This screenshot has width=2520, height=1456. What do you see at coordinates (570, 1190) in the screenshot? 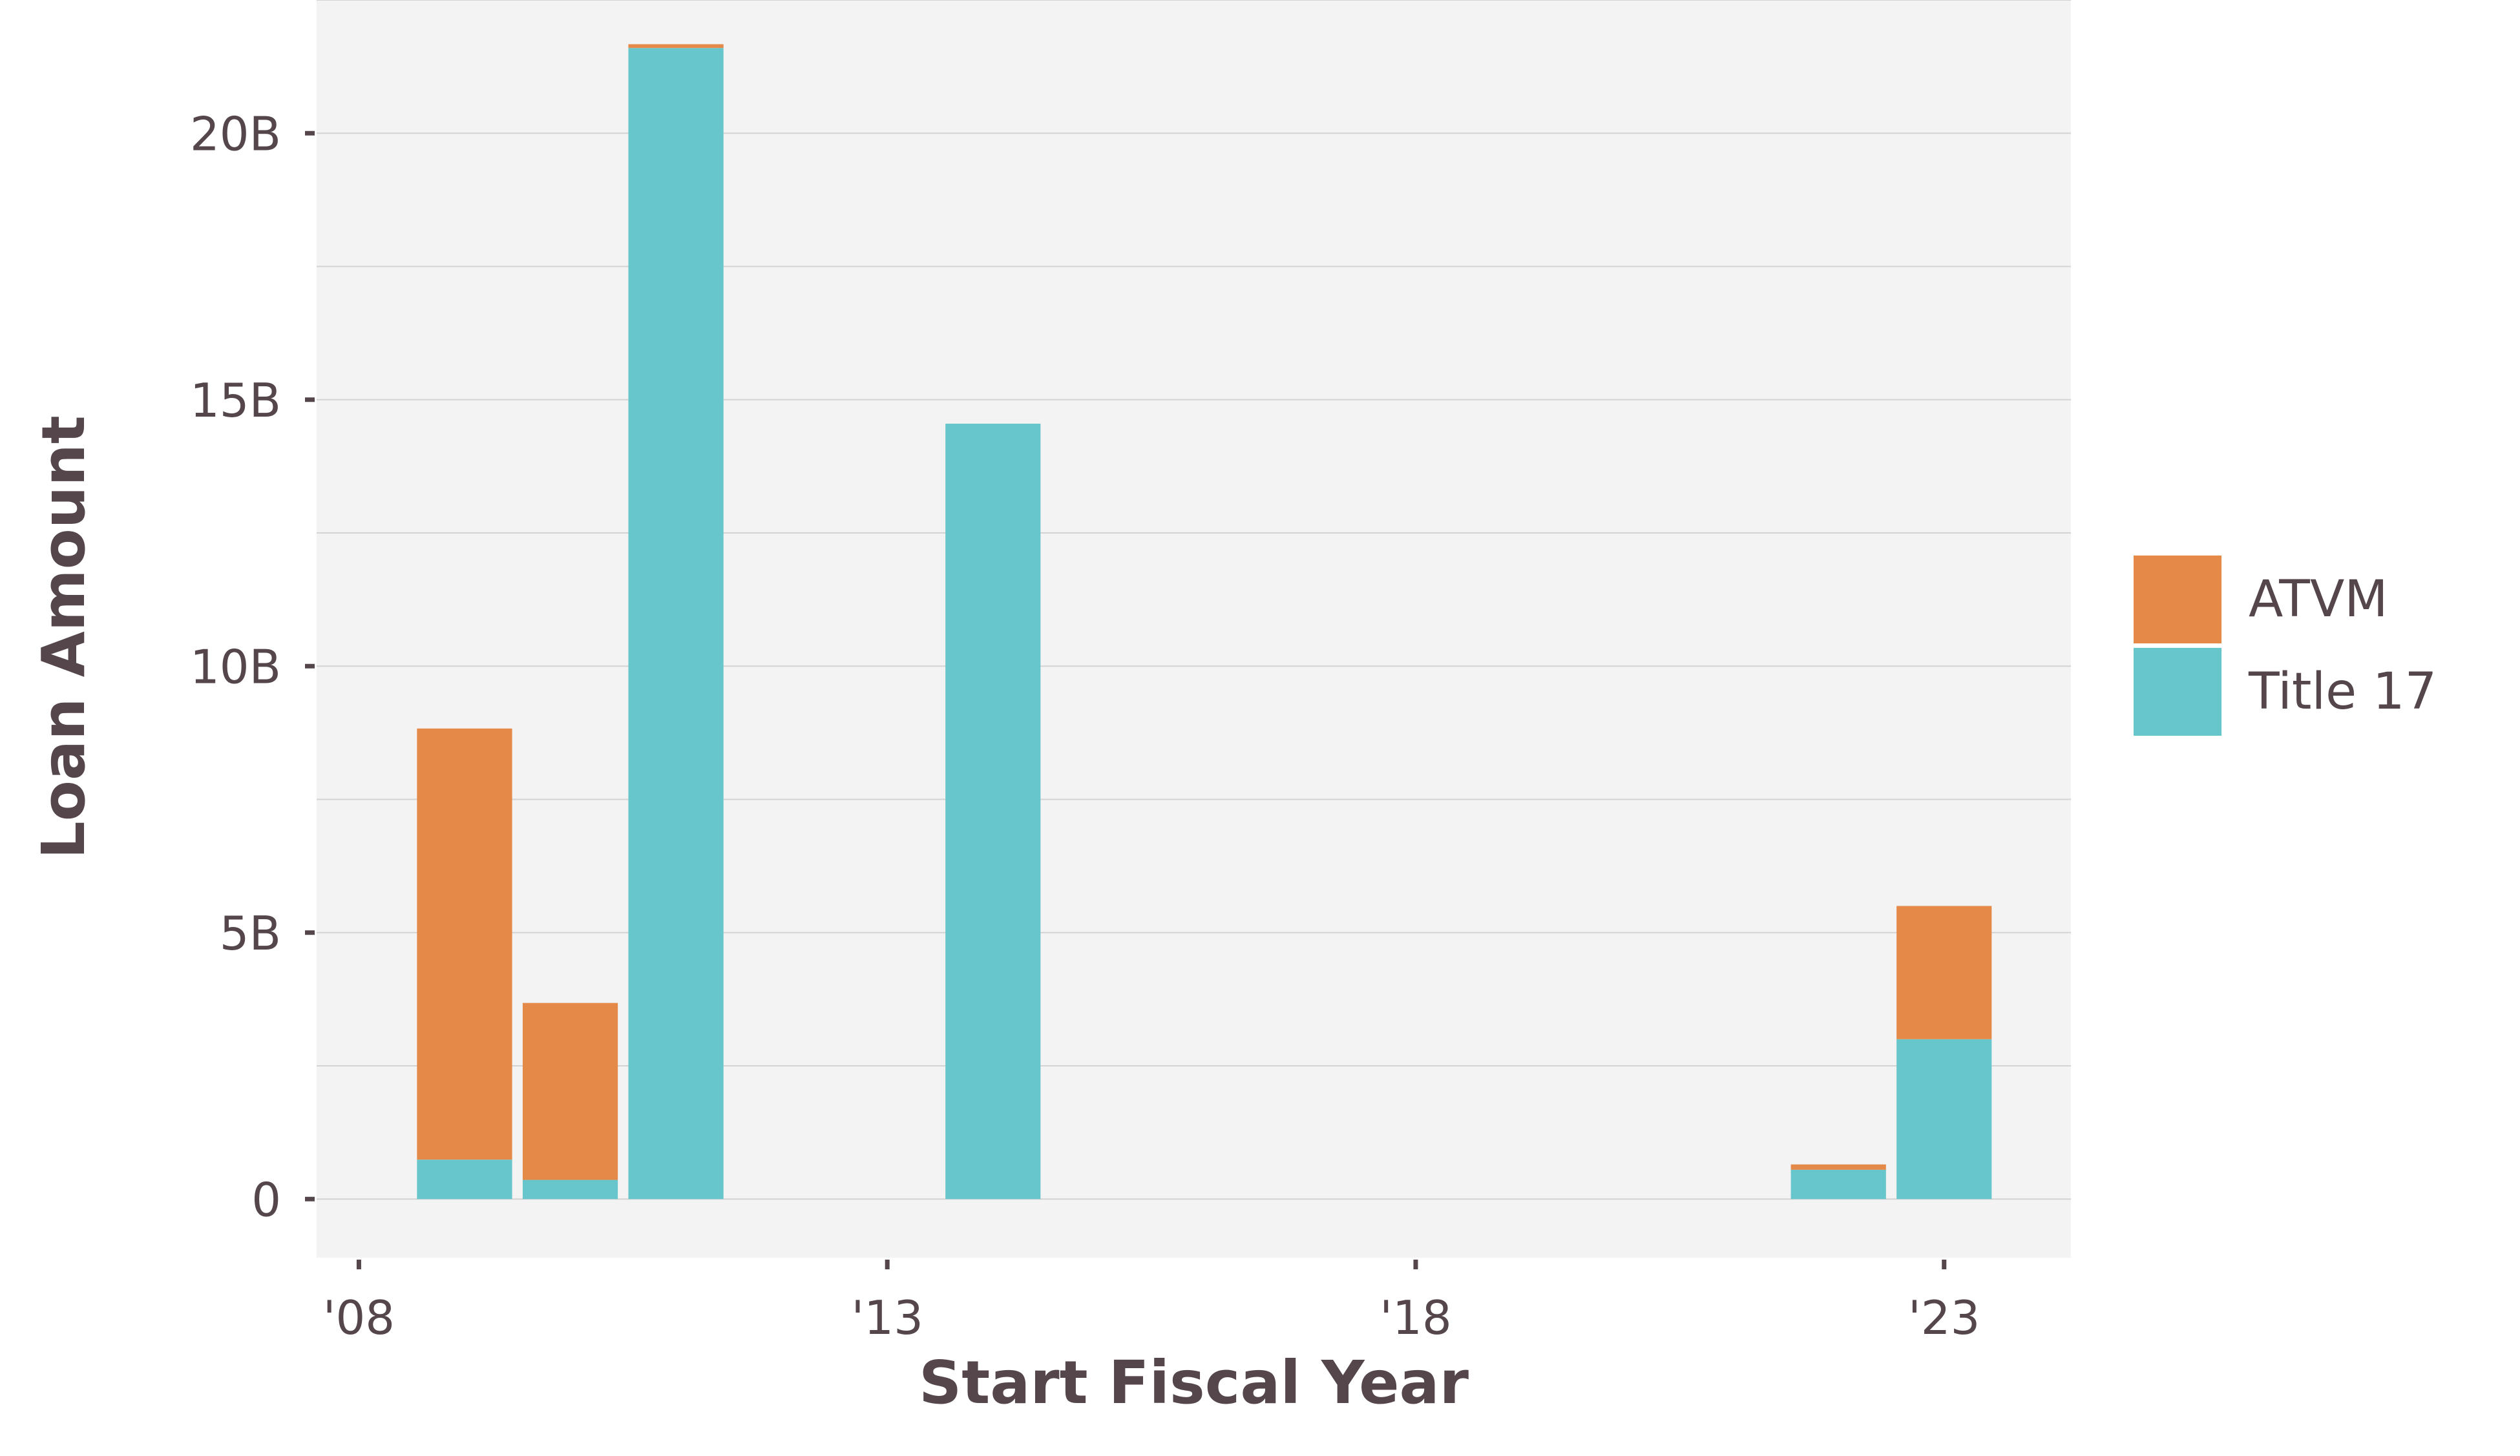
I see `bar-title-17-2010` at bounding box center [570, 1190].